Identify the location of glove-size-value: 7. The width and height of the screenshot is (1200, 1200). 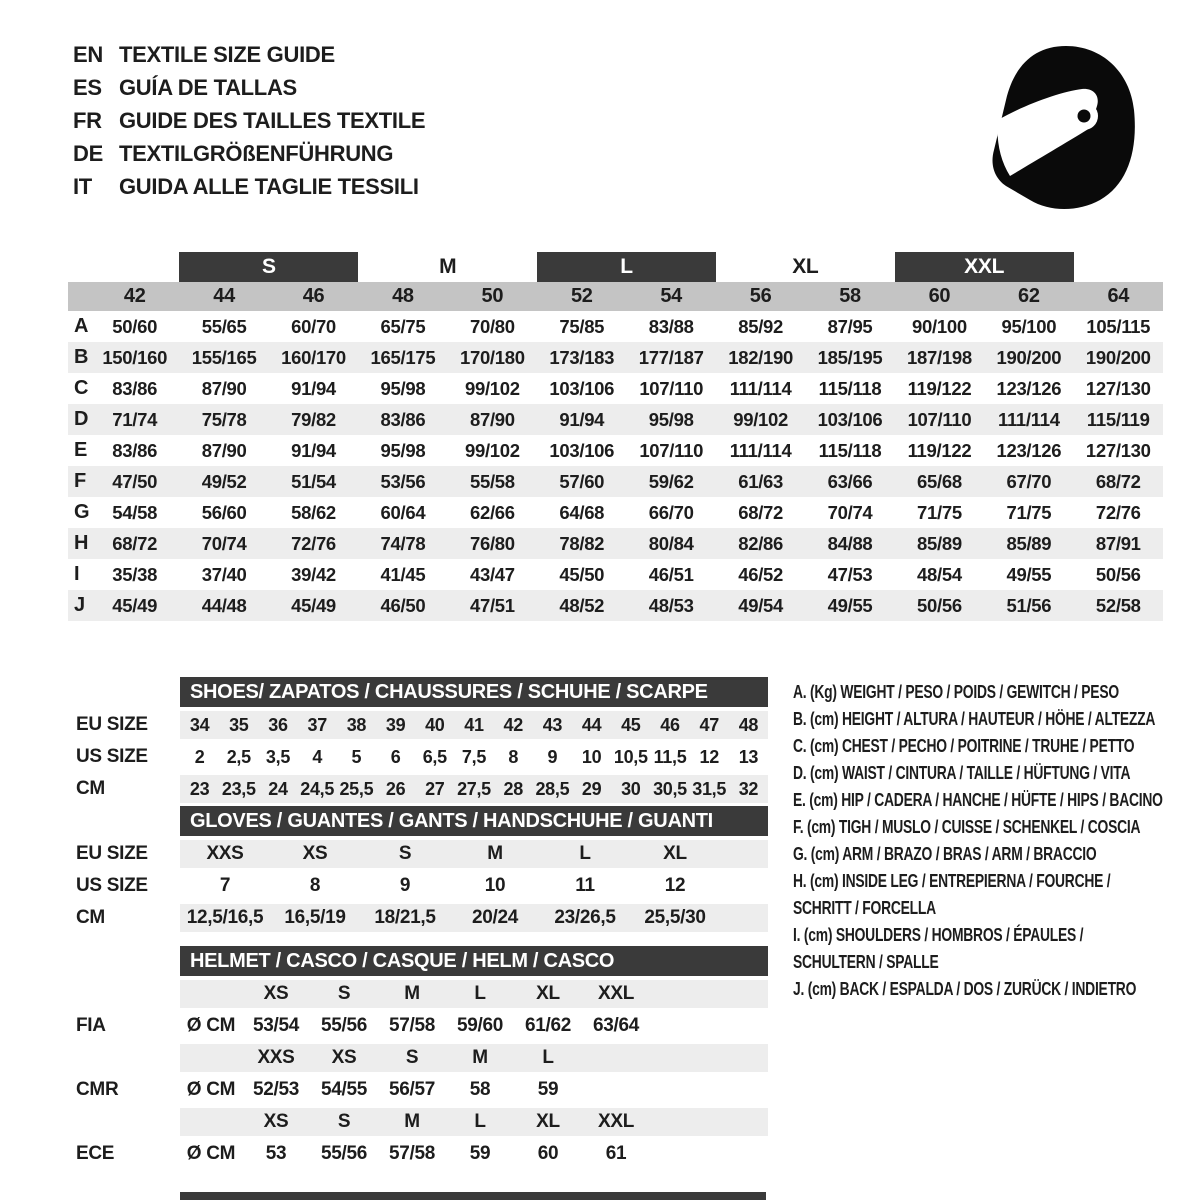
(225, 885).